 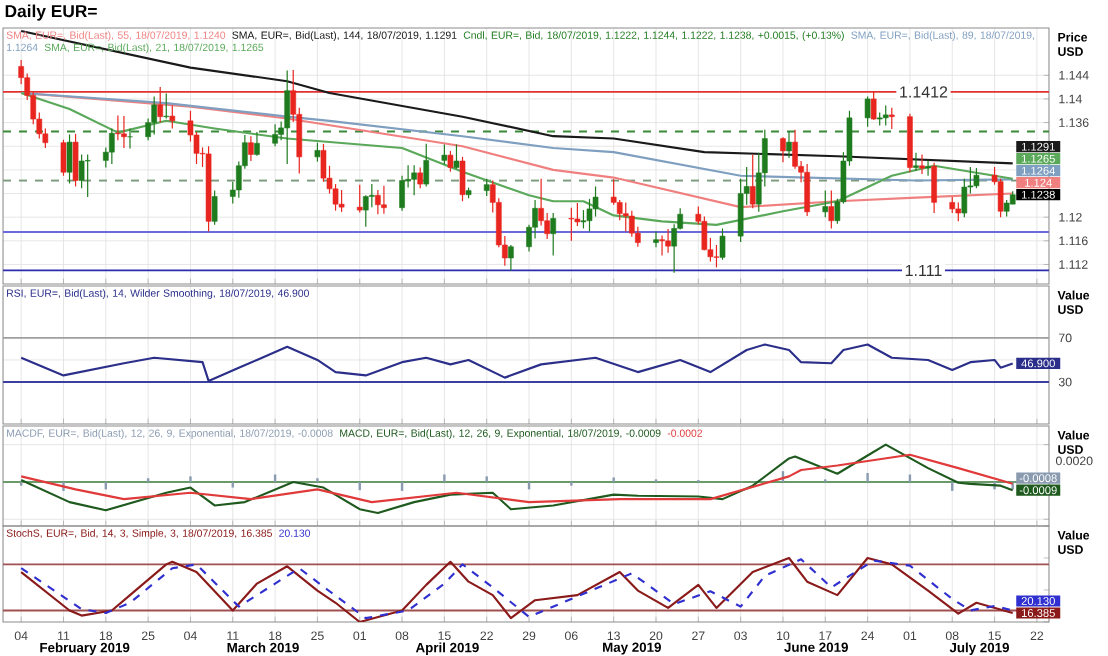 What do you see at coordinates (924, 92) in the screenshot?
I see `ref-line-label: 1.1412` at bounding box center [924, 92].